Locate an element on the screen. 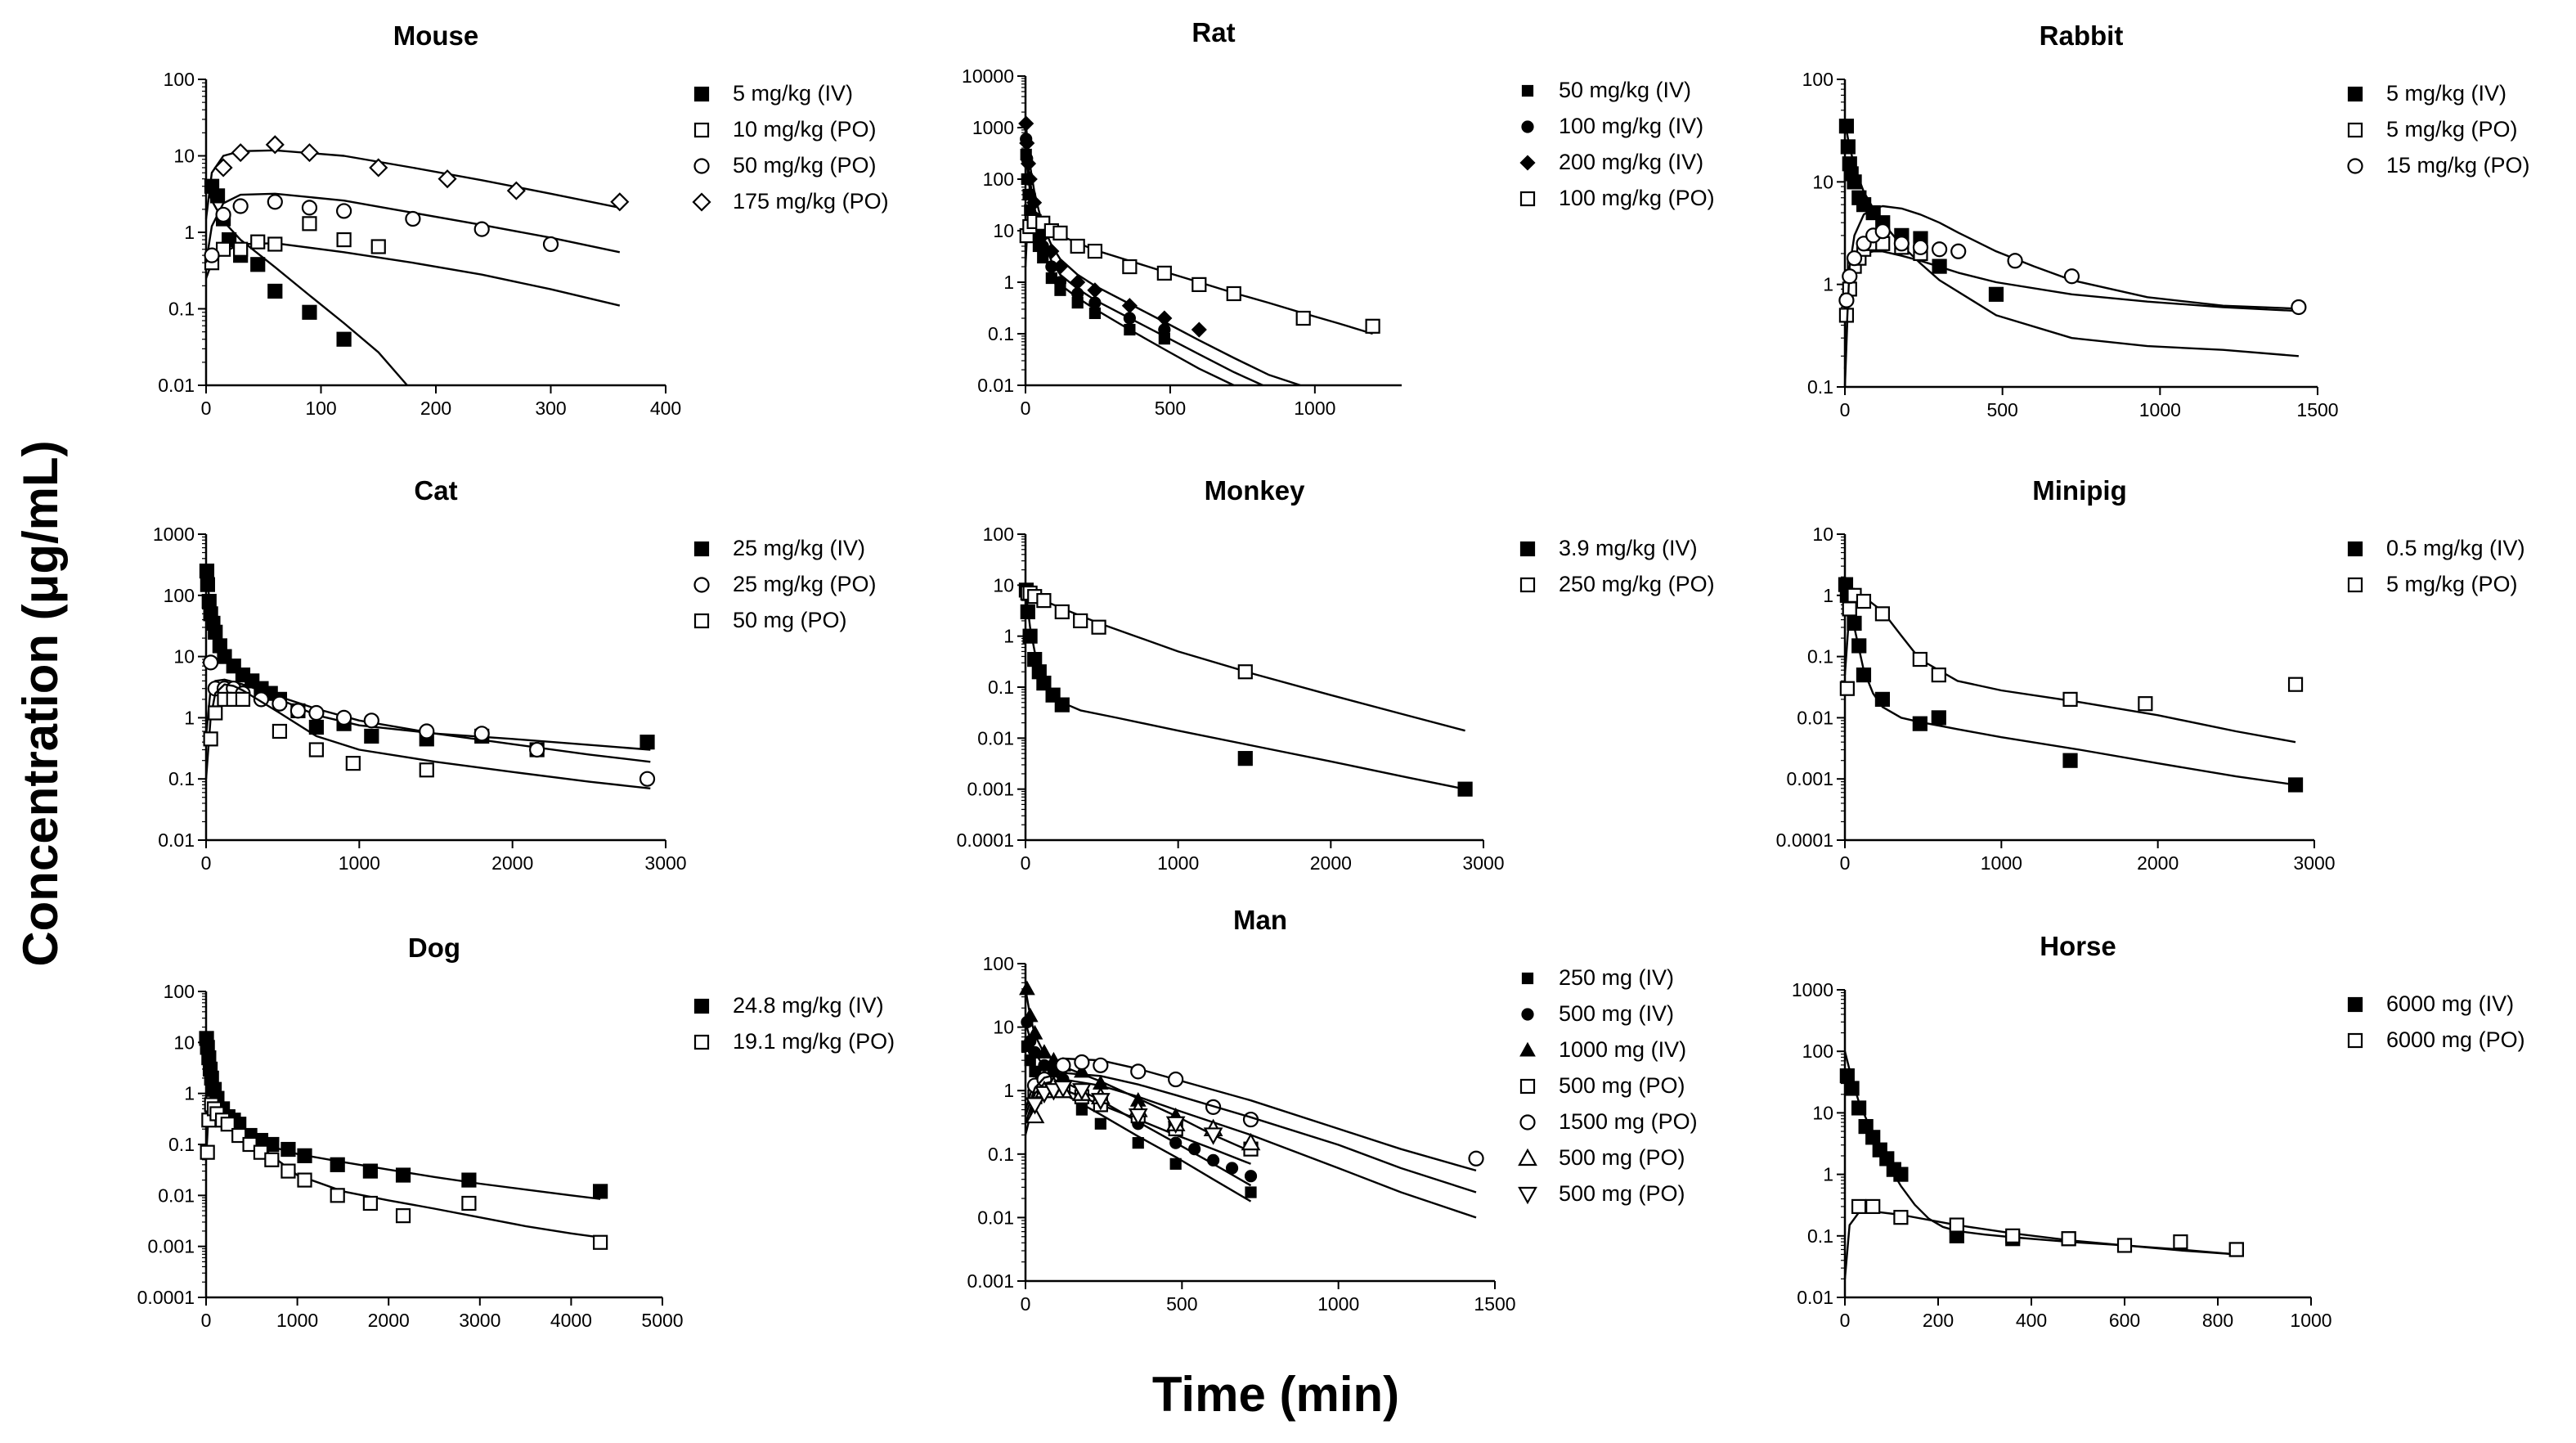 The height and width of the screenshot is (1443, 2576). figure-ylabel: Concentration (μg/mL) is located at coordinates (41, 703).